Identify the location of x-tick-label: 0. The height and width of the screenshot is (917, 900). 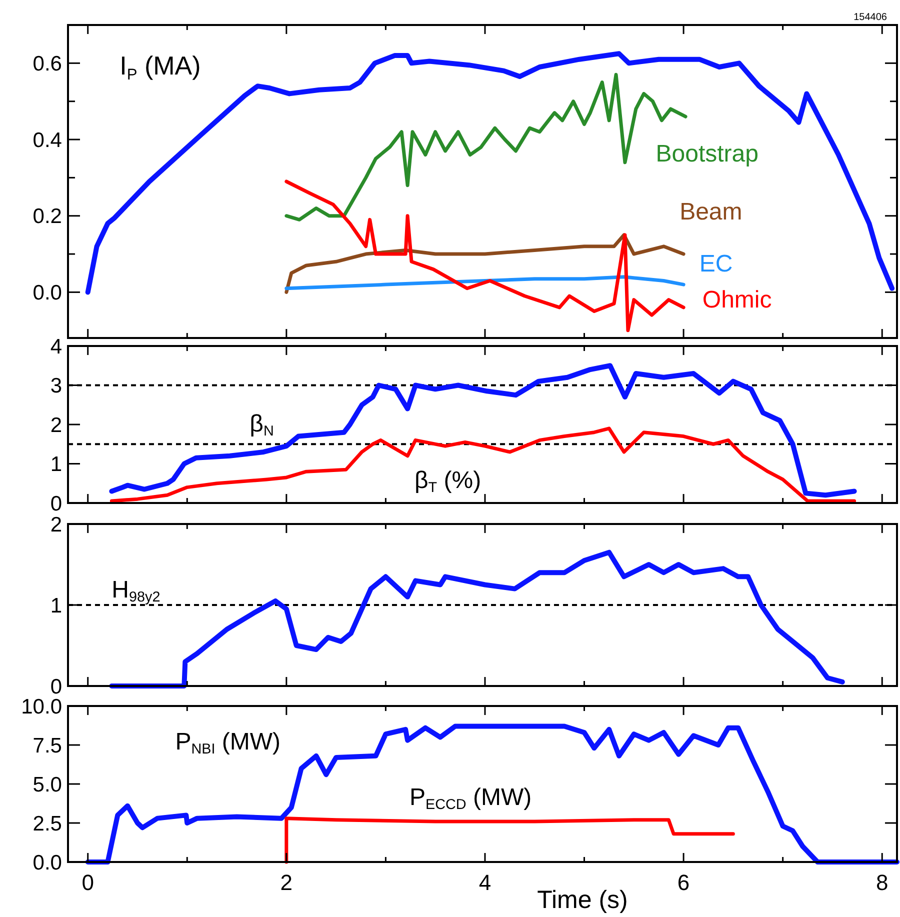
(88, 882).